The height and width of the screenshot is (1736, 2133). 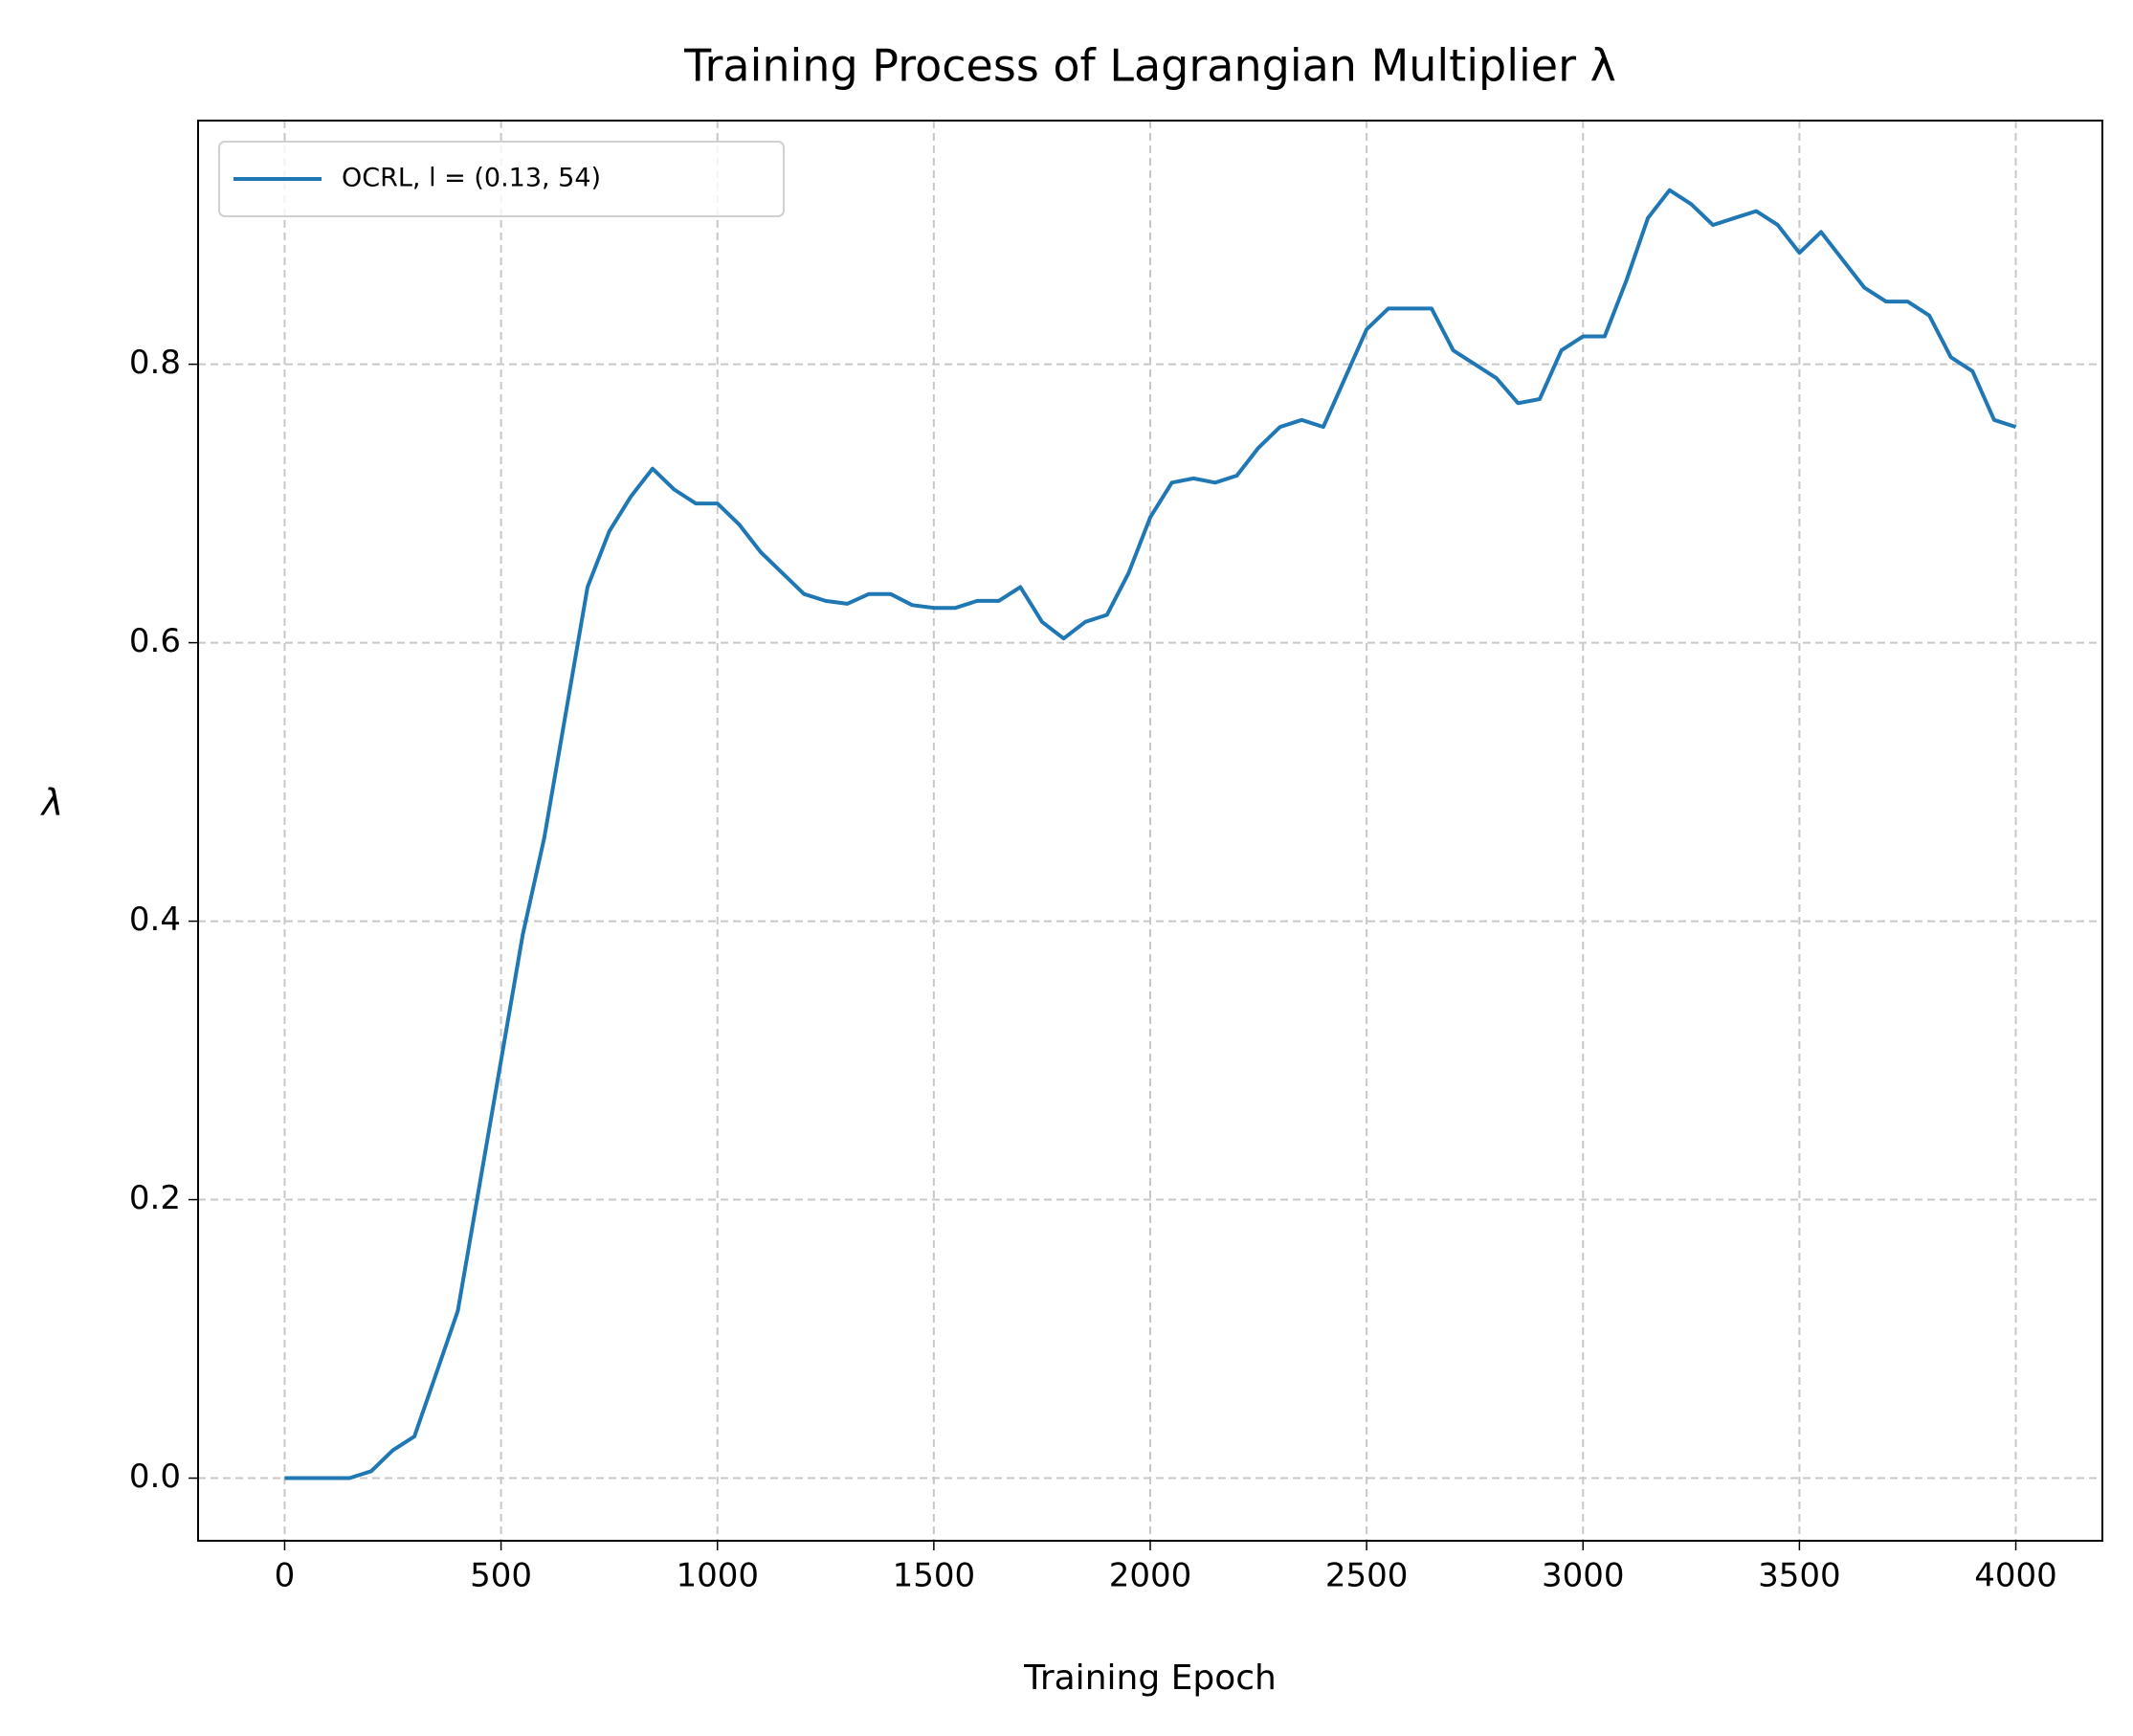 What do you see at coordinates (52, 803) in the screenshot?
I see `y-axis-label: λ` at bounding box center [52, 803].